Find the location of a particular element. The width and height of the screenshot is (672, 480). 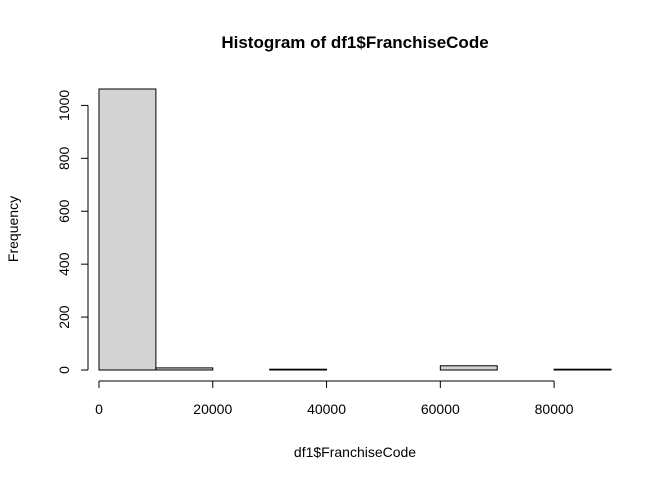

y-axis: 0 200 400 600 800 1000 is located at coordinates (72, 232).